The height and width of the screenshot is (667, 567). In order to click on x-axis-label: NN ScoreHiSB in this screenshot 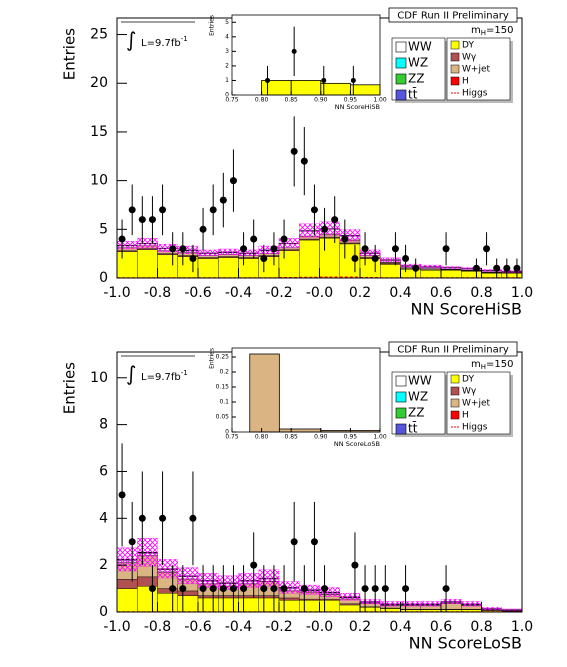, I will do `click(466, 309)`.